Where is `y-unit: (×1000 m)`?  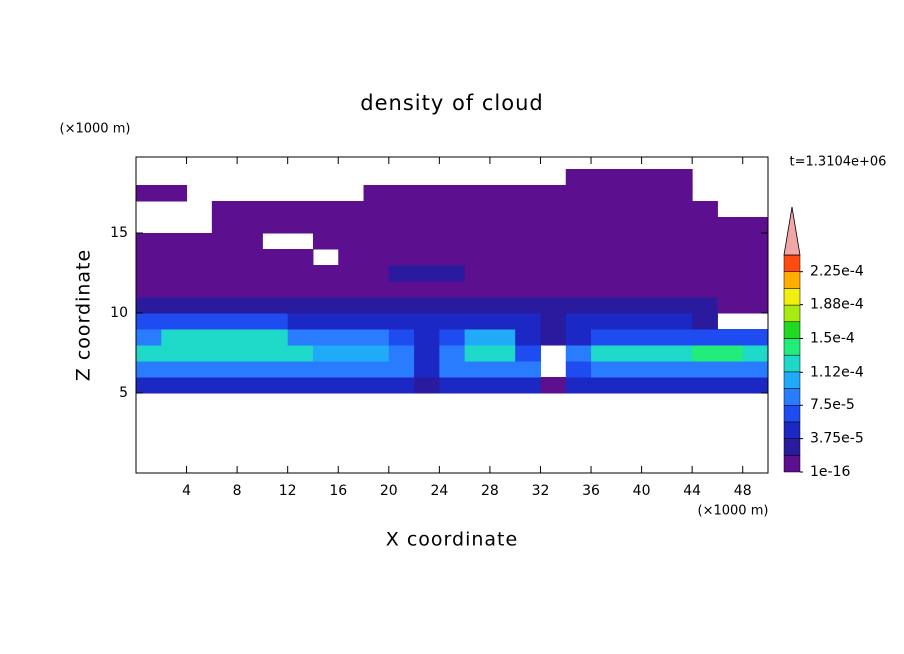
y-unit: (×1000 m) is located at coordinates (95, 129).